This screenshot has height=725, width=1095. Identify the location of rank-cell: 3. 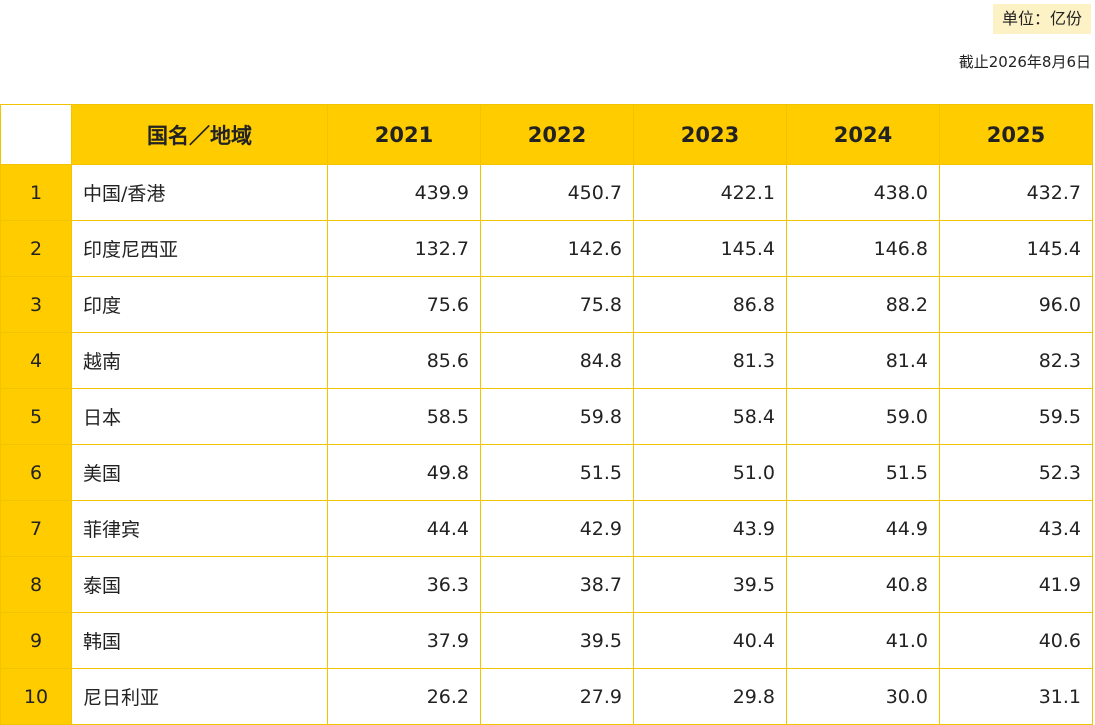
(36, 304).